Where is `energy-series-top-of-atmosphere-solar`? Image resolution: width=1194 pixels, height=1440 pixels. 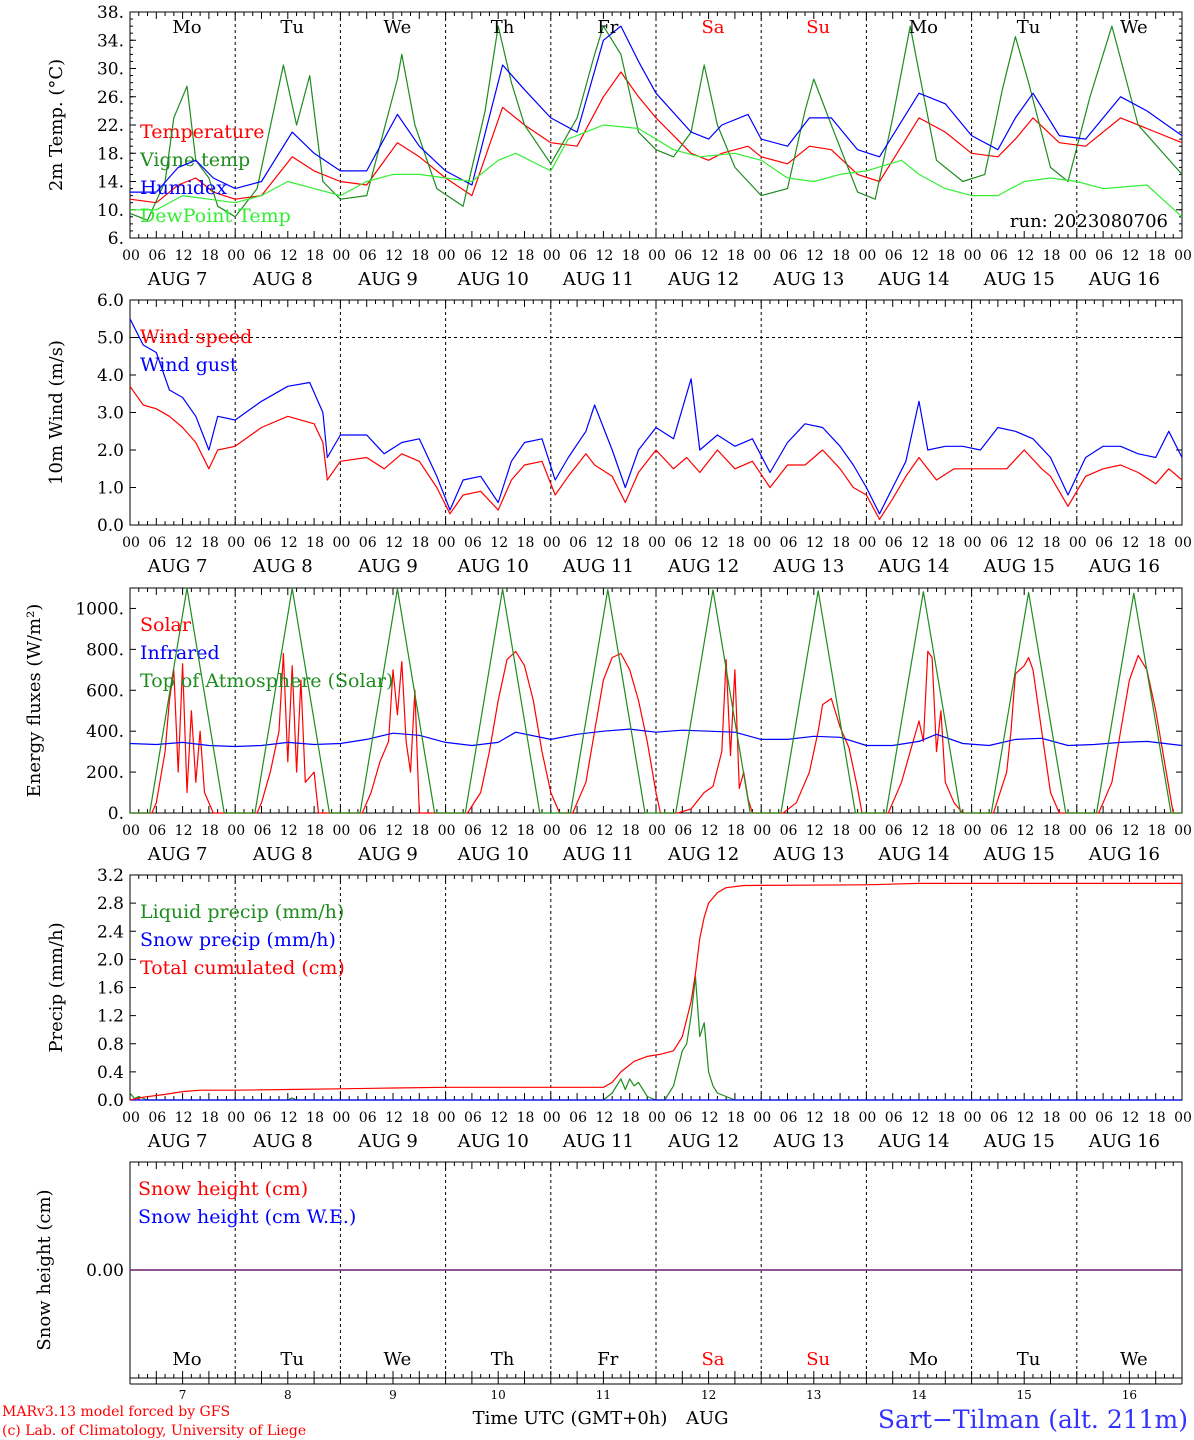 energy-series-top-of-atmosphere-solar is located at coordinates (656, 700).